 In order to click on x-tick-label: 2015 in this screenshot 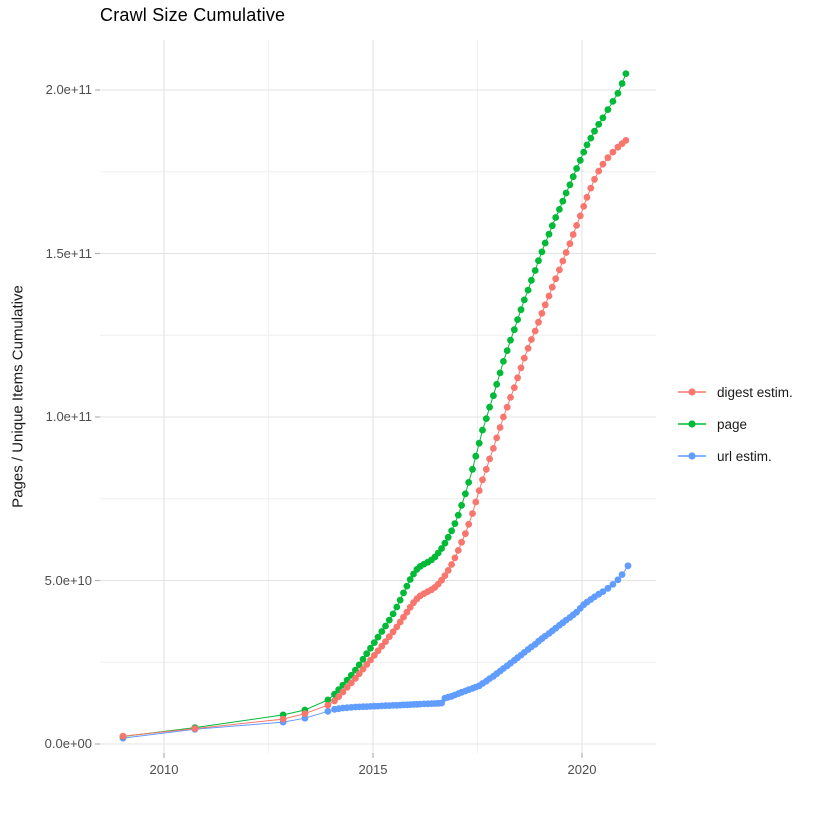, I will do `click(373, 769)`.